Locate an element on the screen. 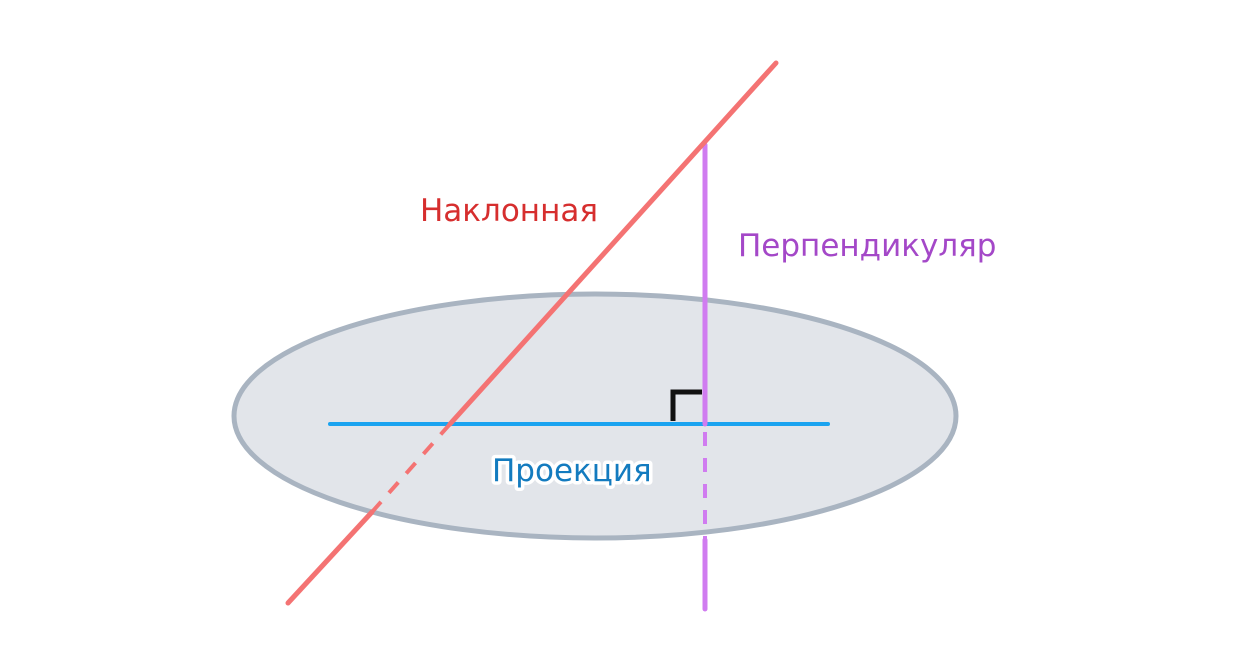  right-angle-mark is located at coordinates (686, 405).